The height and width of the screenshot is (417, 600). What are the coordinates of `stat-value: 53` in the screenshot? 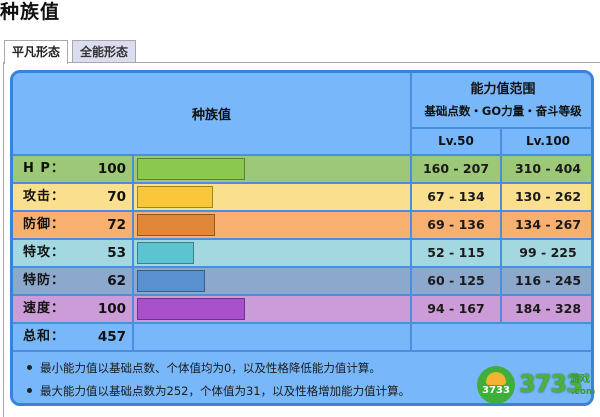 It's located at (116, 253).